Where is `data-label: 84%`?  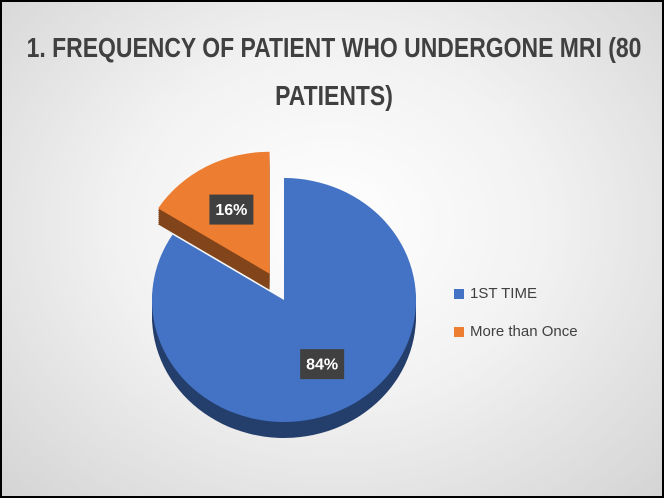 data-label: 84% is located at coordinates (322, 364).